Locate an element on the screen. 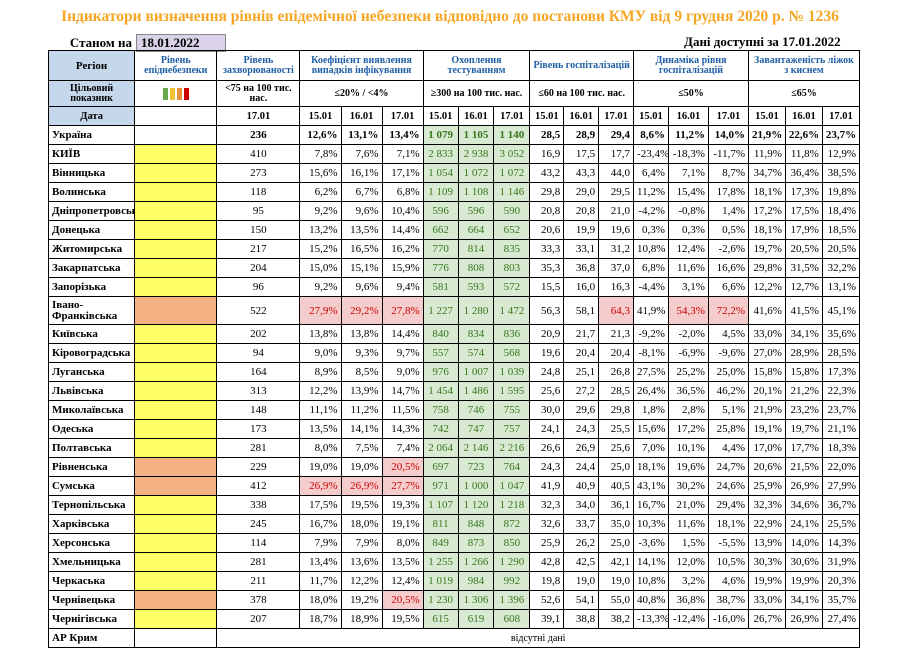 The width and height of the screenshot is (900, 648). beds-value: 17,3% is located at coordinates (841, 372).